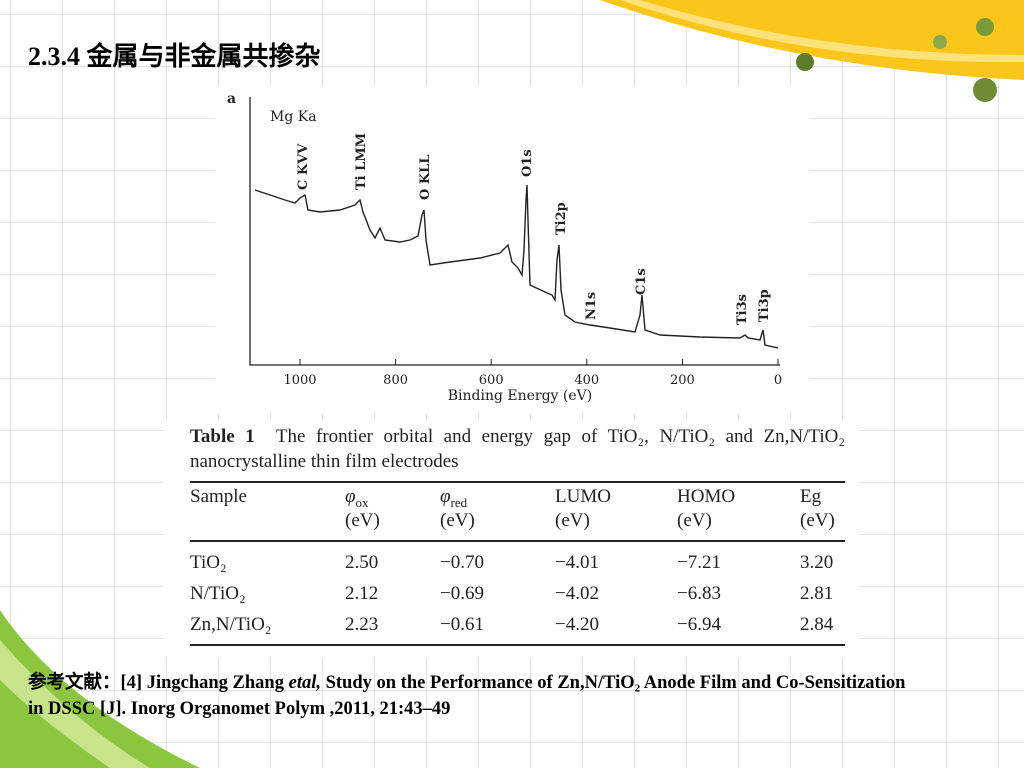 The height and width of the screenshot is (768, 1024). What do you see at coordinates (74, 683) in the screenshot?
I see `reference-prefix: 参考文献：` at bounding box center [74, 683].